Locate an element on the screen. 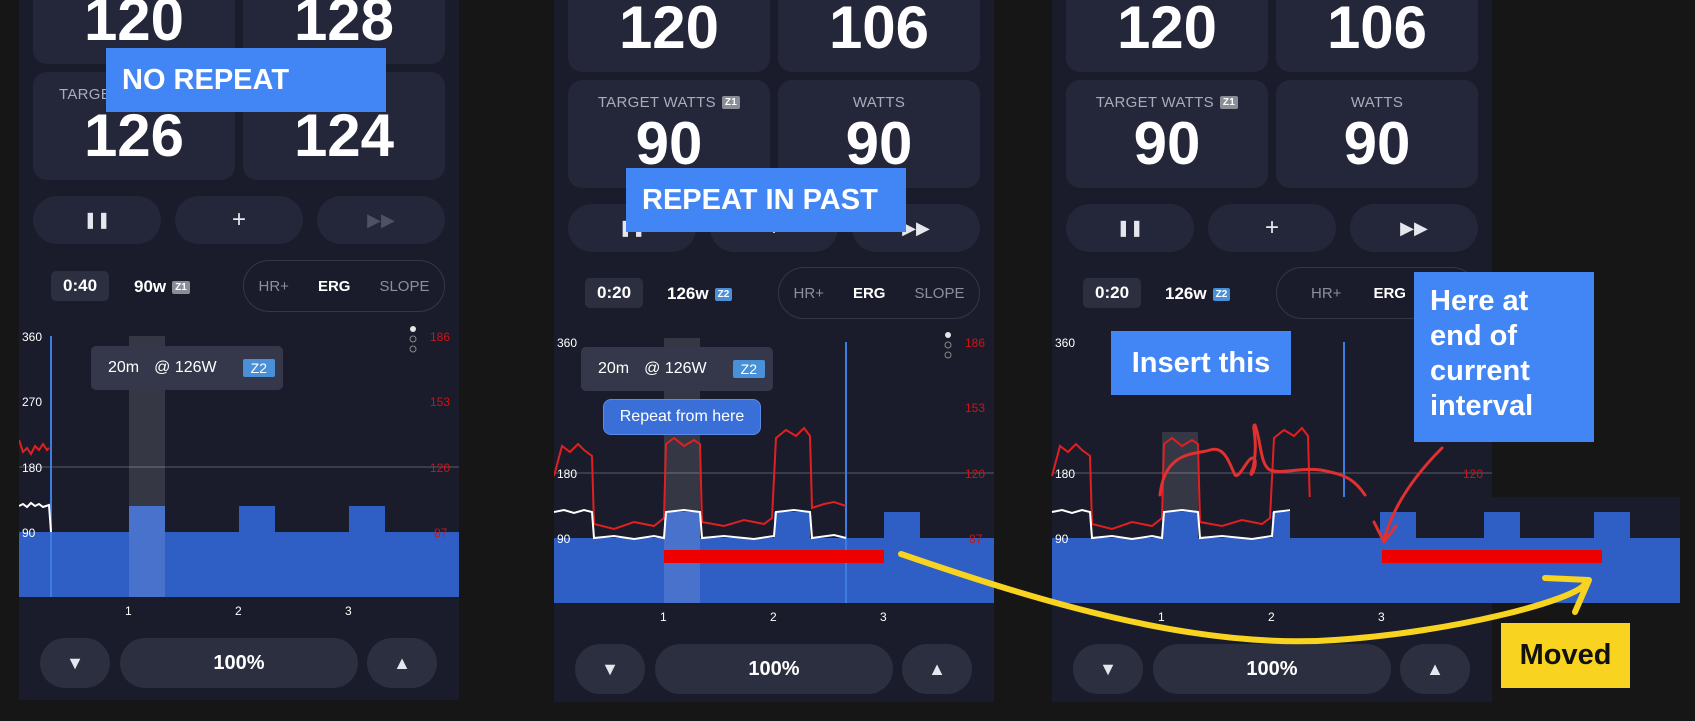 The image size is (1695, 721). here-at-end-label: Here at end of current interval is located at coordinates (1504, 357).